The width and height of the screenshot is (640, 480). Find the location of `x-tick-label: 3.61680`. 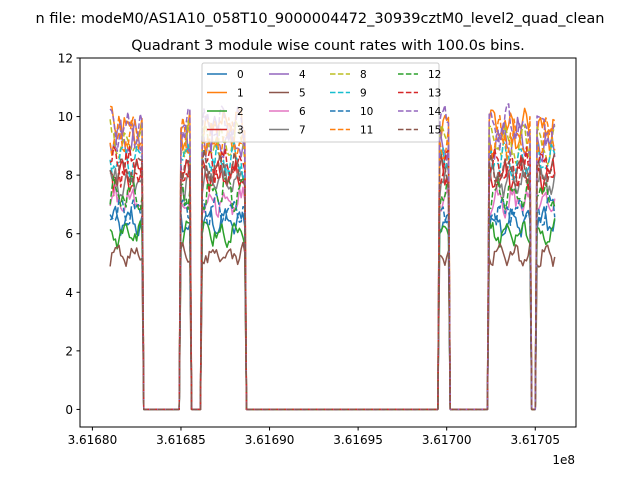

x-tick-label: 3.61680 is located at coordinates (93, 440).